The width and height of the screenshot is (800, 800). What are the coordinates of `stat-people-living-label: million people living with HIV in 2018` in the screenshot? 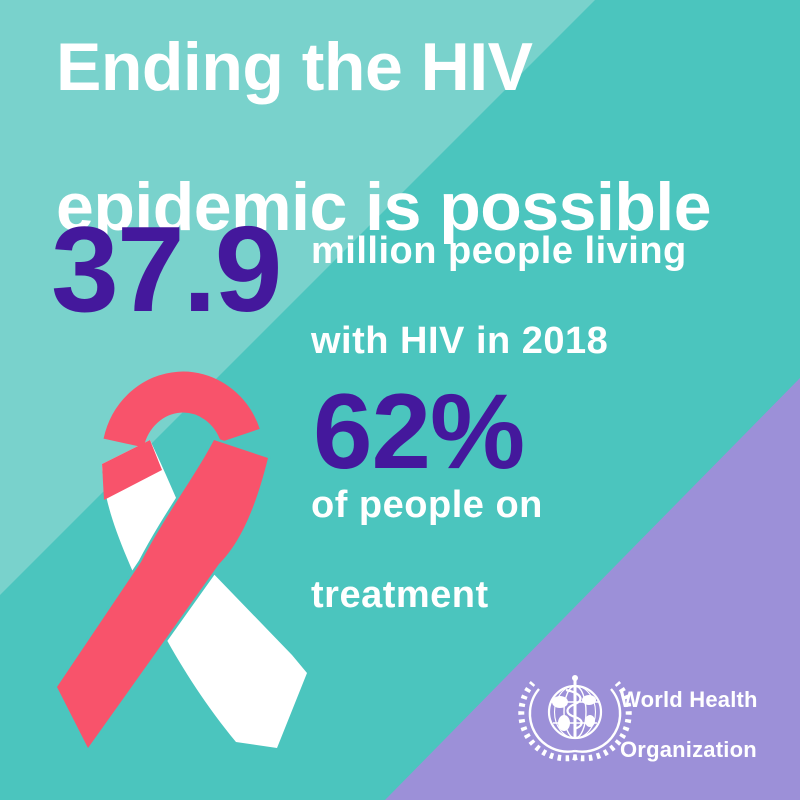 It's located at (499, 296).